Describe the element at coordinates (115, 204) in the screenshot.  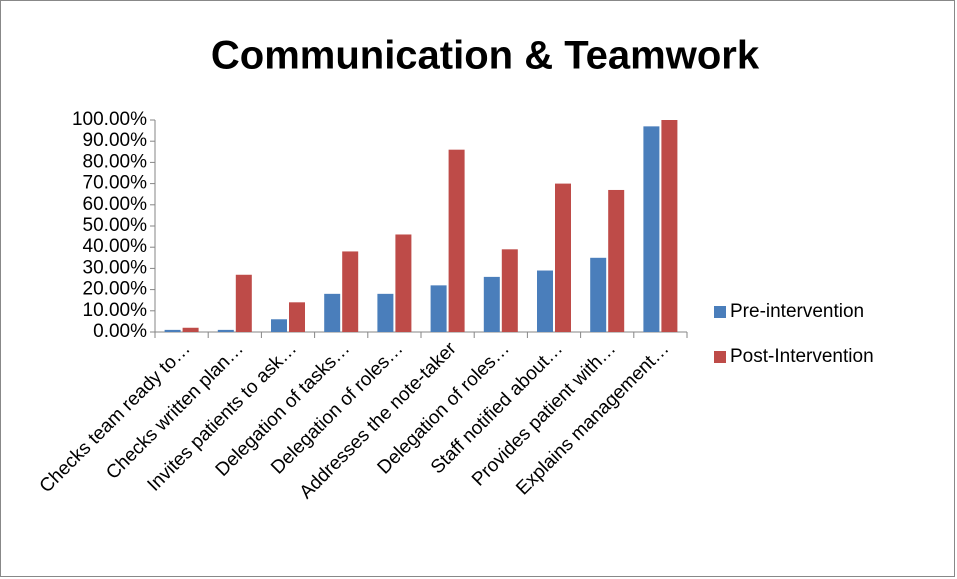
I see `y-tick-label: 60.00%` at that location.